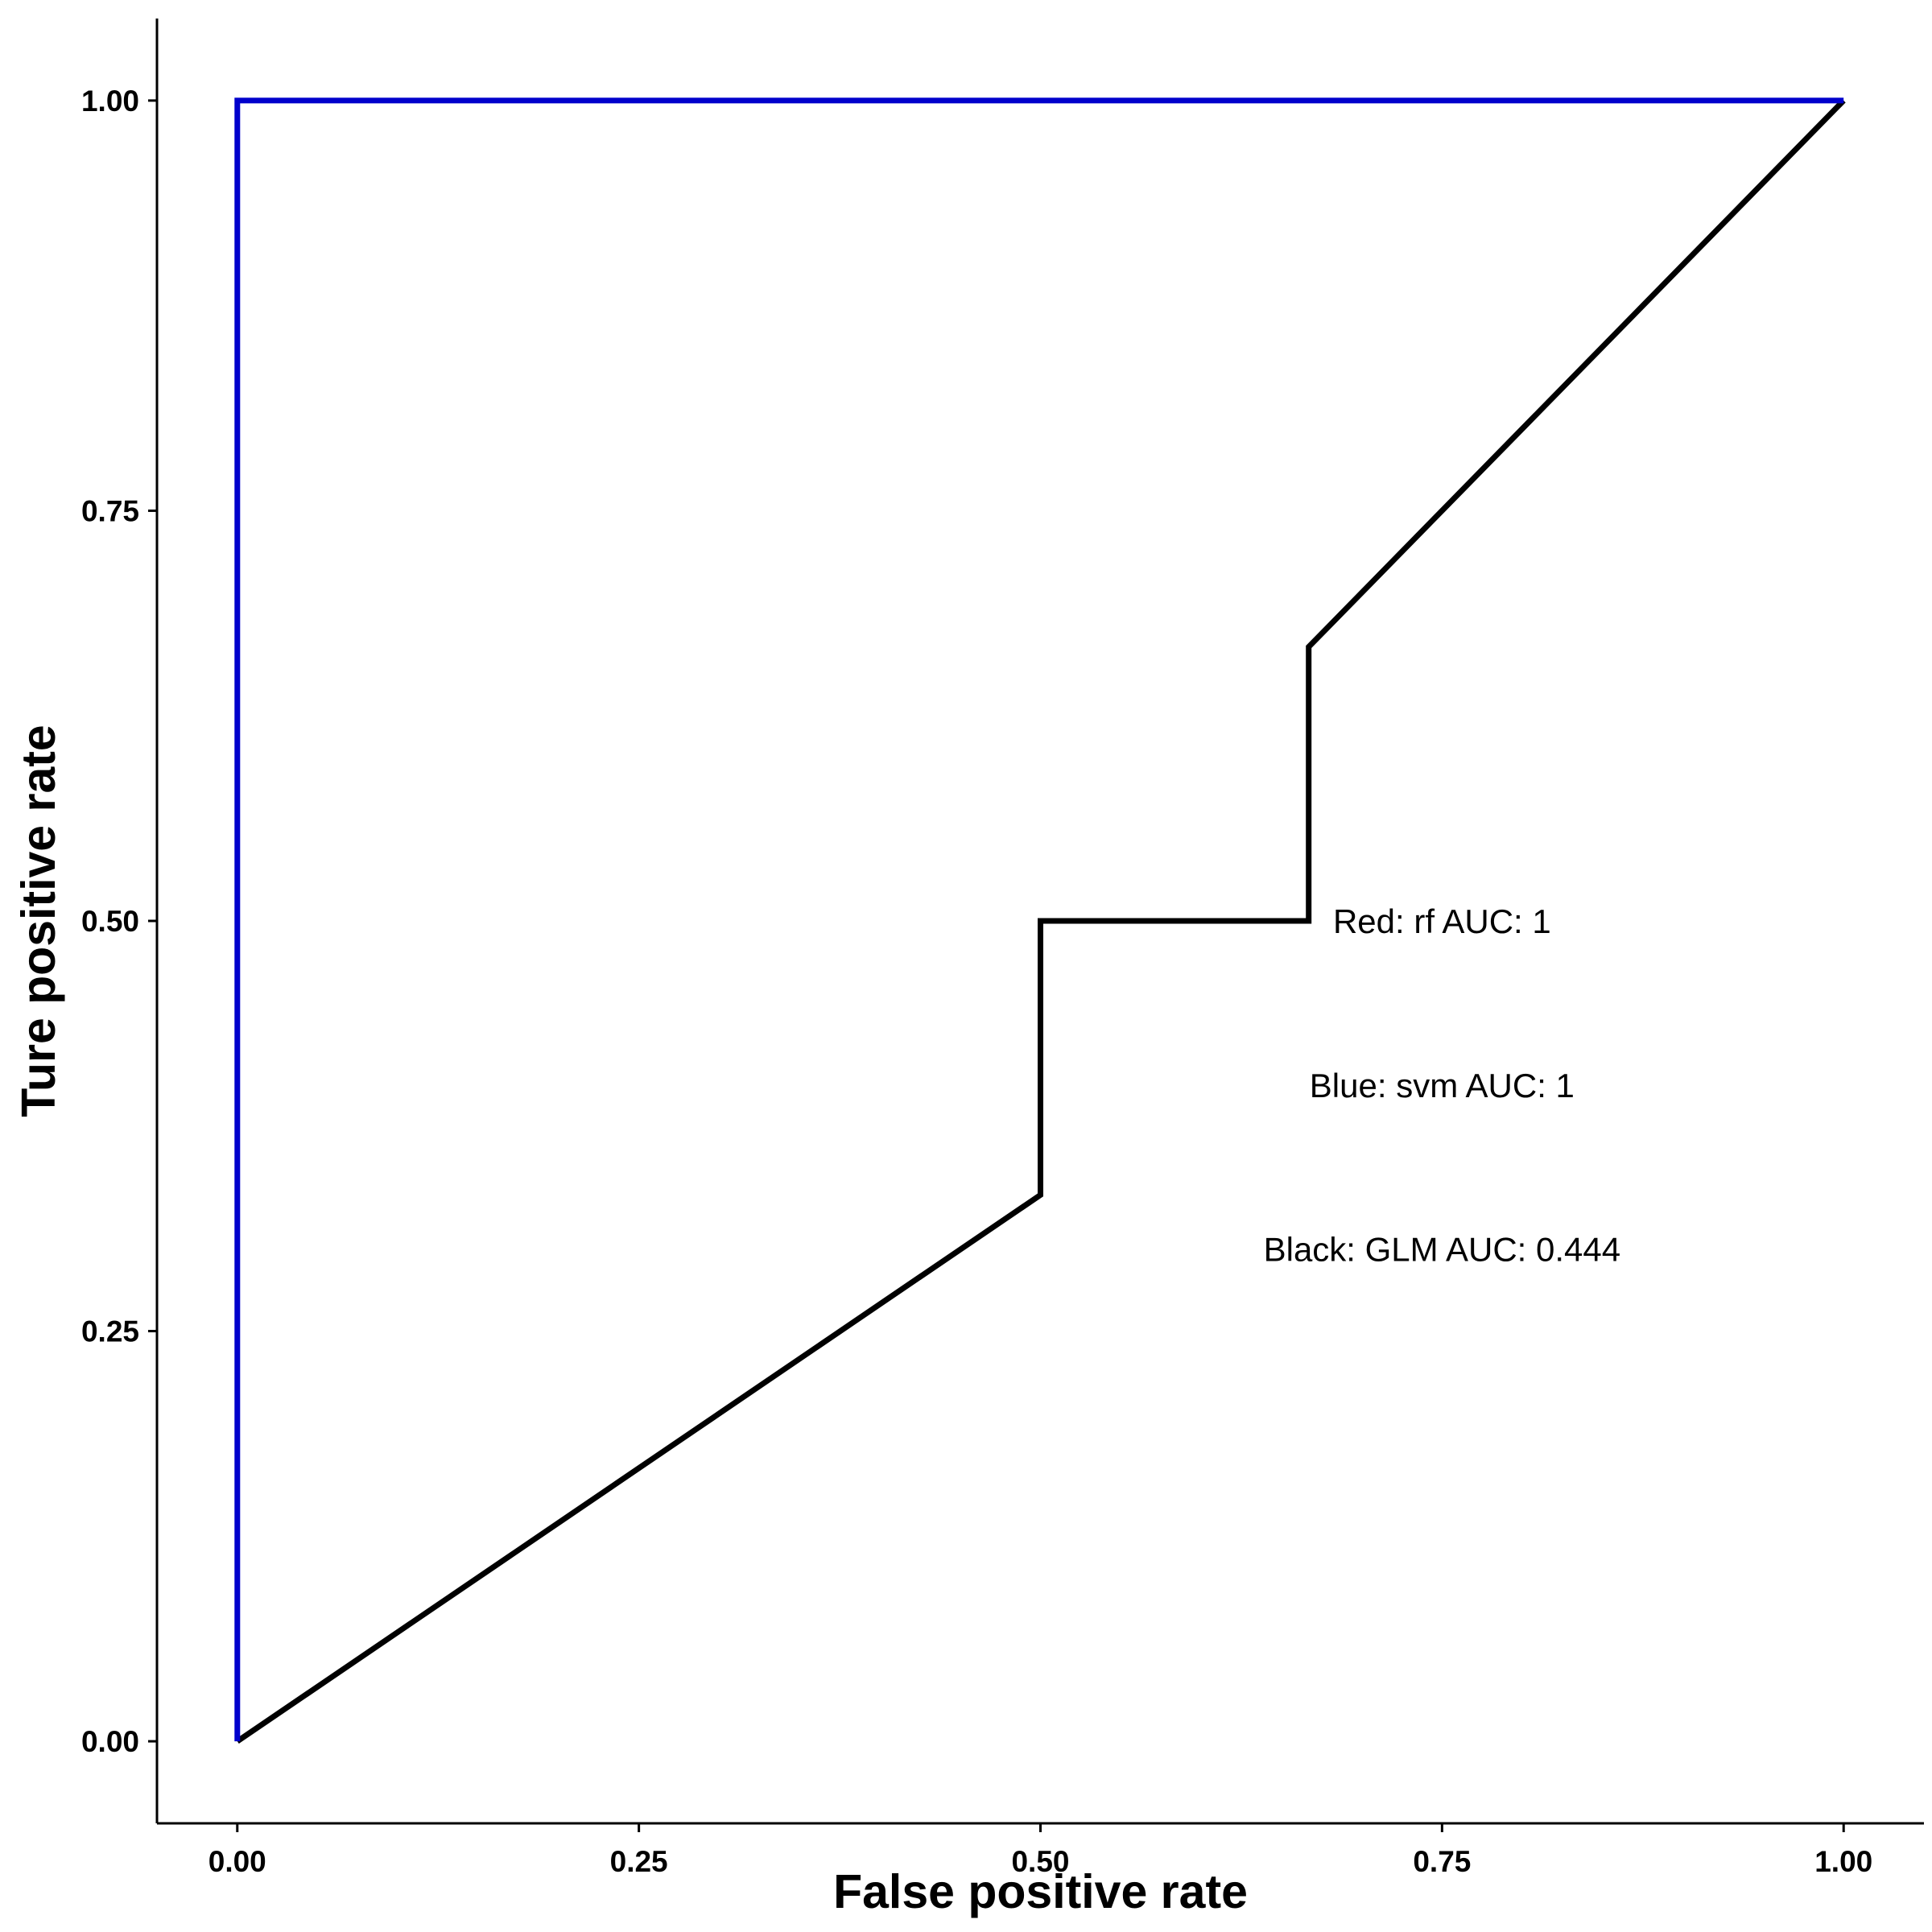 This screenshot has height=1932, width=1932. I want to click on y-tick-label: 1.00, so click(110, 101).